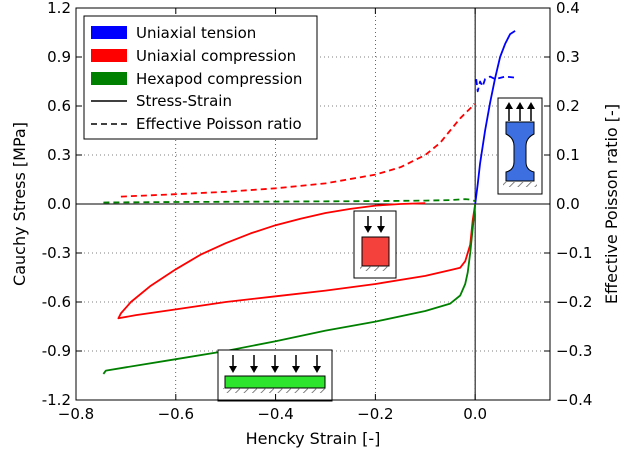 This screenshot has height=452, width=639. What do you see at coordinates (520, 111) in the screenshot?
I see `up-arrow-icon` at bounding box center [520, 111].